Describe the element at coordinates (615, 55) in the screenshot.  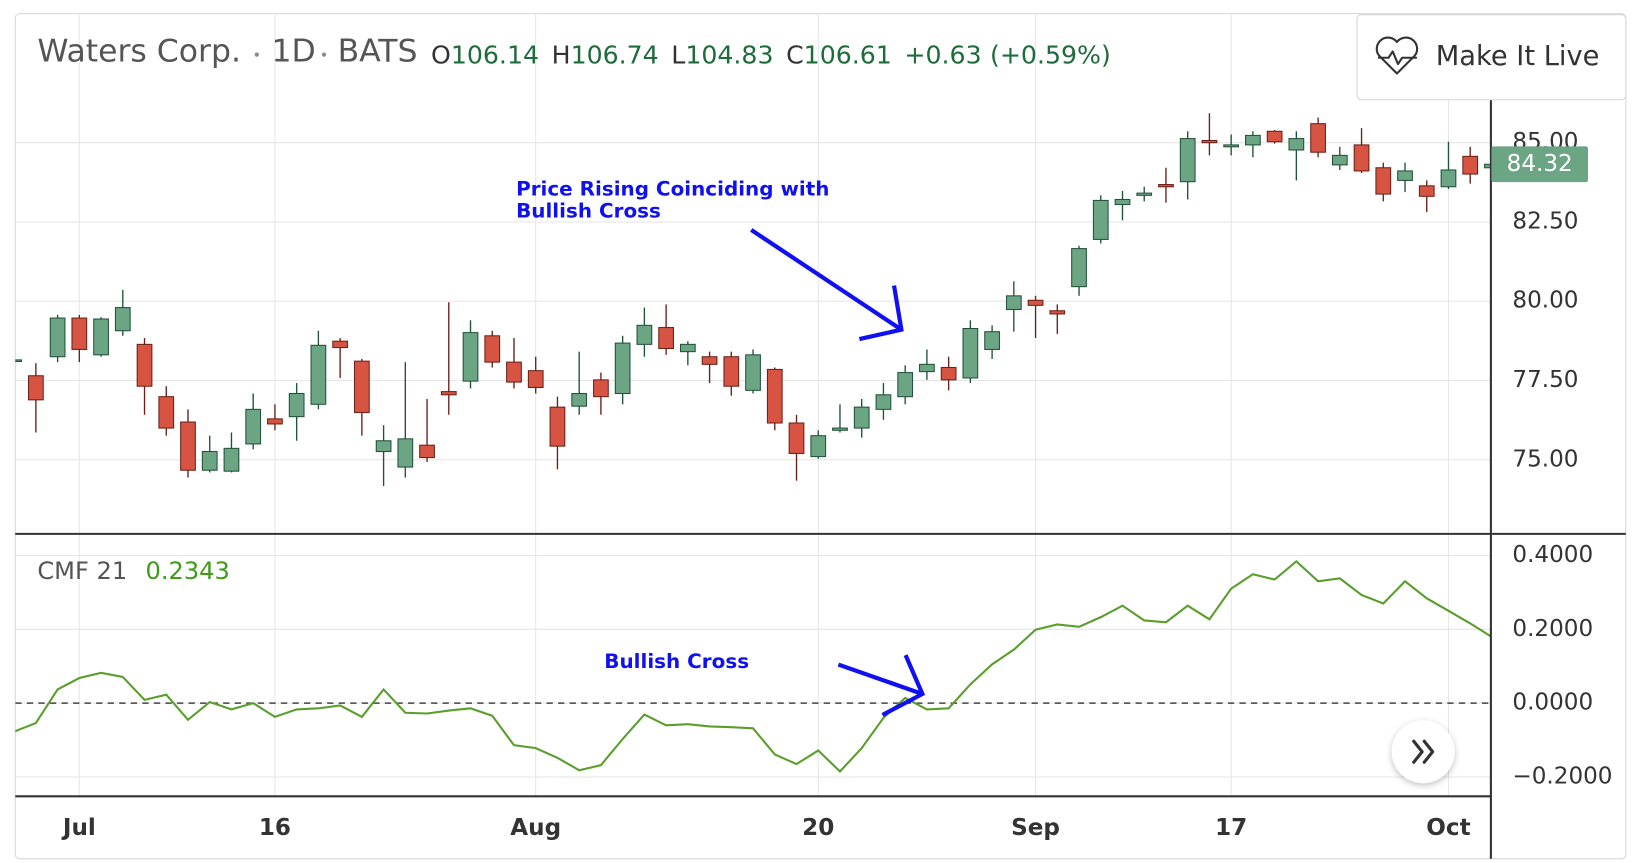
I see `legend-value: 106.74` at that location.